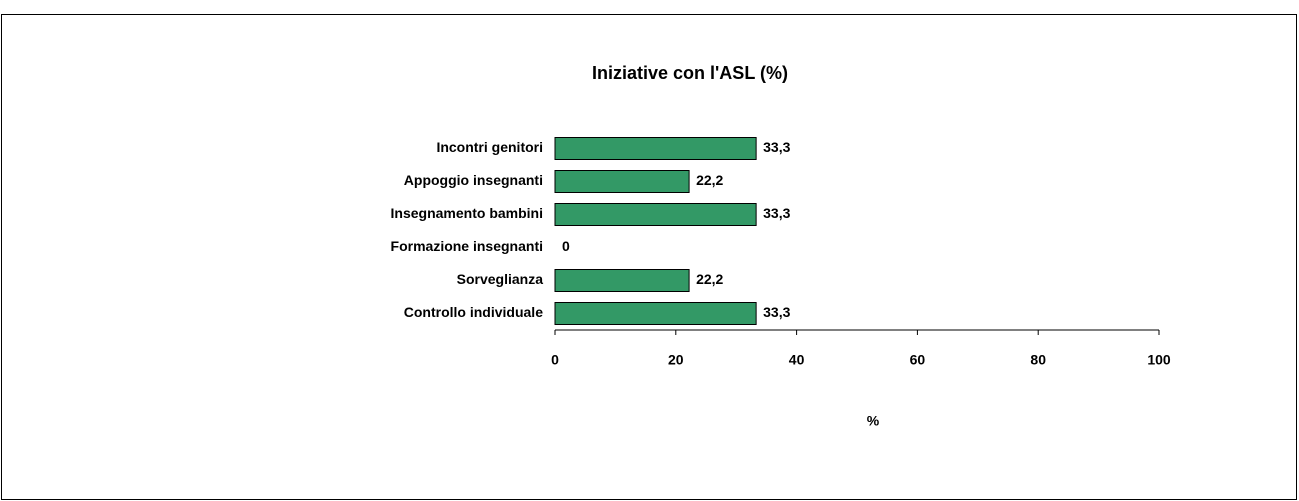  I want to click on chart-title: Iniziative con l'ASL (%), so click(690, 73).